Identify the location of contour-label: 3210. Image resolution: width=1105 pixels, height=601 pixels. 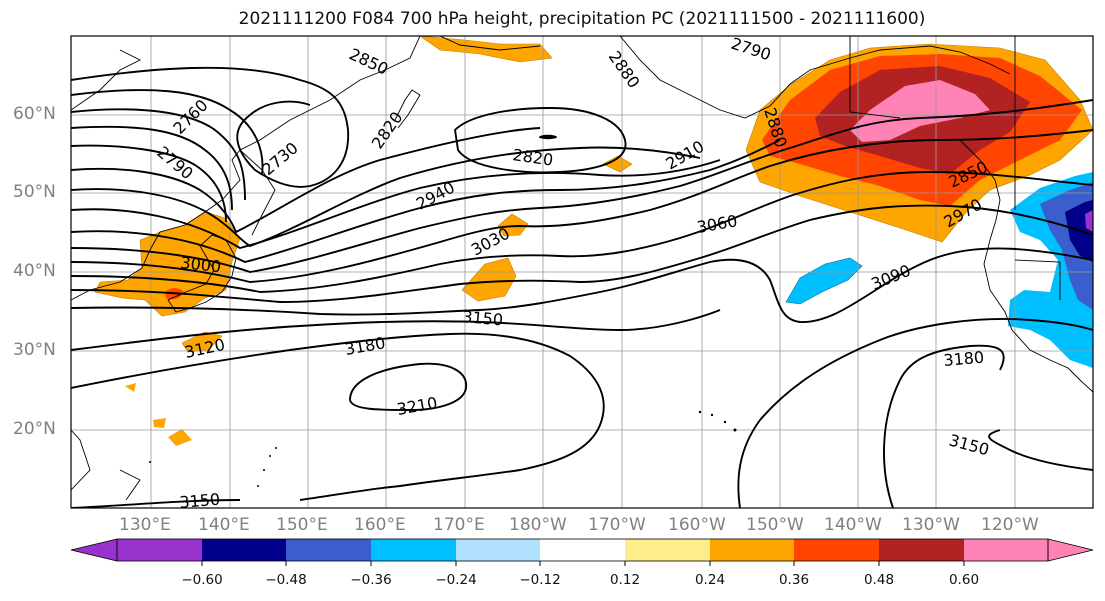
(416, 406).